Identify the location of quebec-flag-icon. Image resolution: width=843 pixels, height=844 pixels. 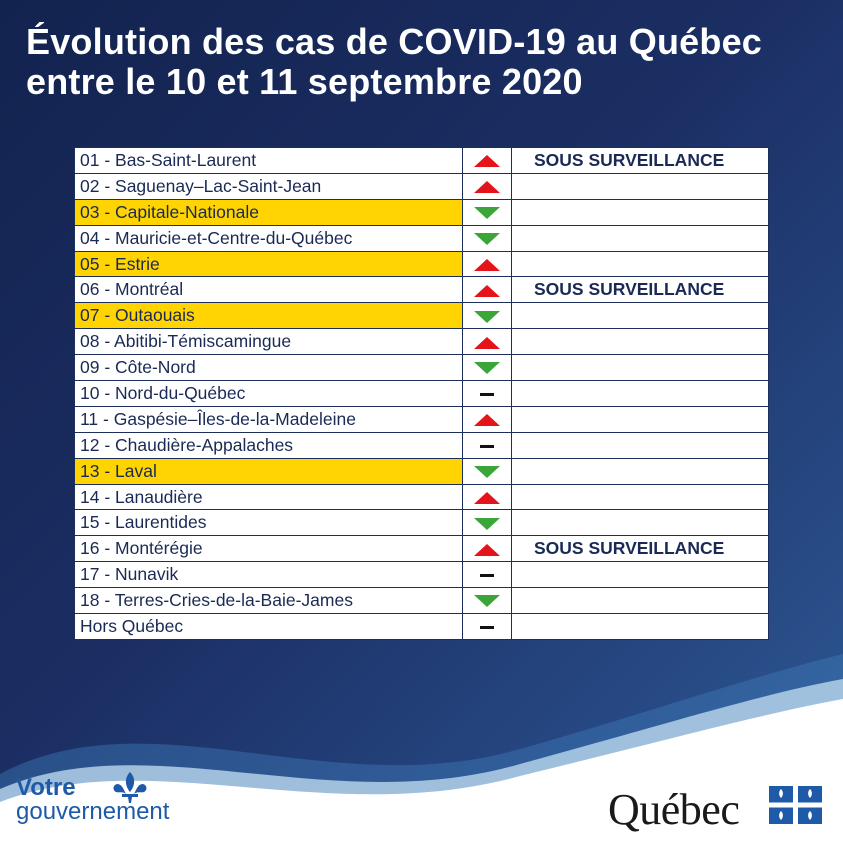
(795, 805).